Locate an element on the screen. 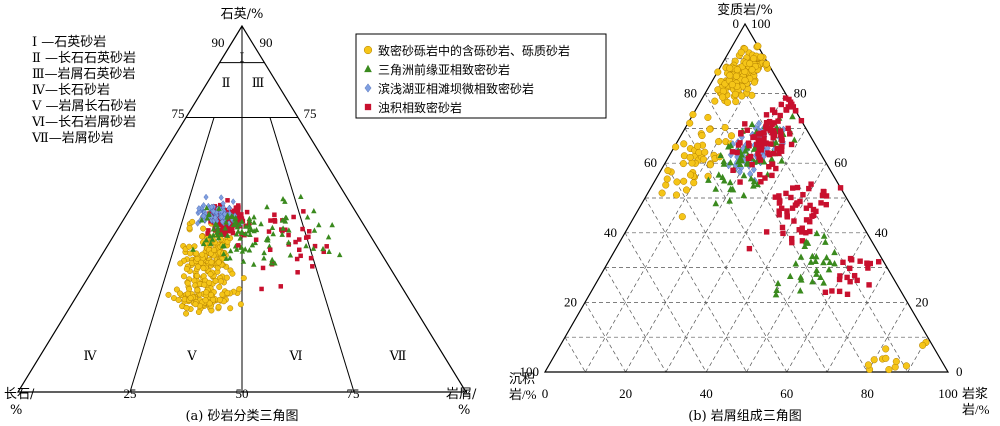 This screenshot has height=426, width=1000. chart-a-right-tick-90: 90 is located at coordinates (266, 42).